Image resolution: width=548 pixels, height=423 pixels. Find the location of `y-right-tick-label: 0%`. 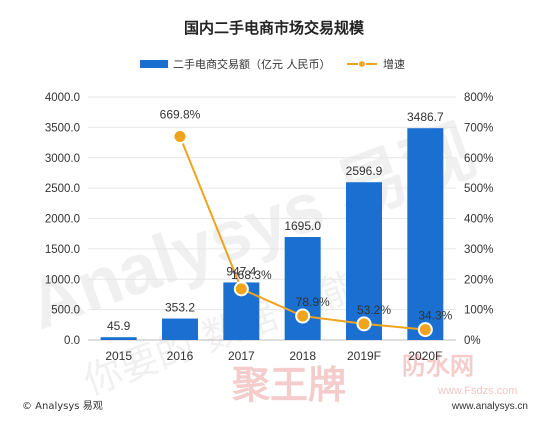

y-right-tick-label: 0% is located at coordinates (472, 341).